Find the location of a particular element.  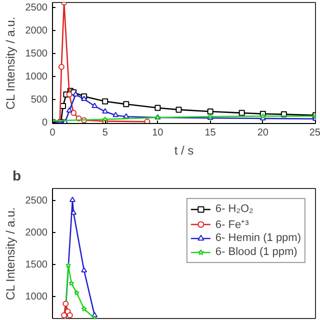

chart-title: b is located at coordinates (17, 176).